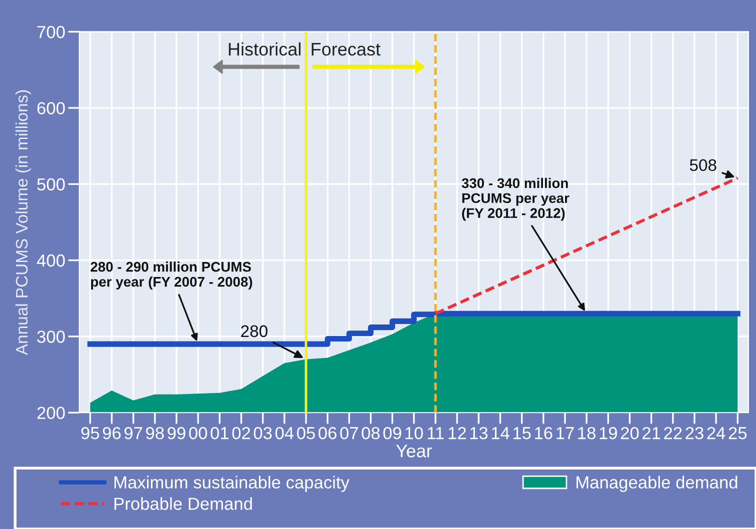 The height and width of the screenshot is (529, 756). I want to click on y-tick-label: 700, so click(51, 32).